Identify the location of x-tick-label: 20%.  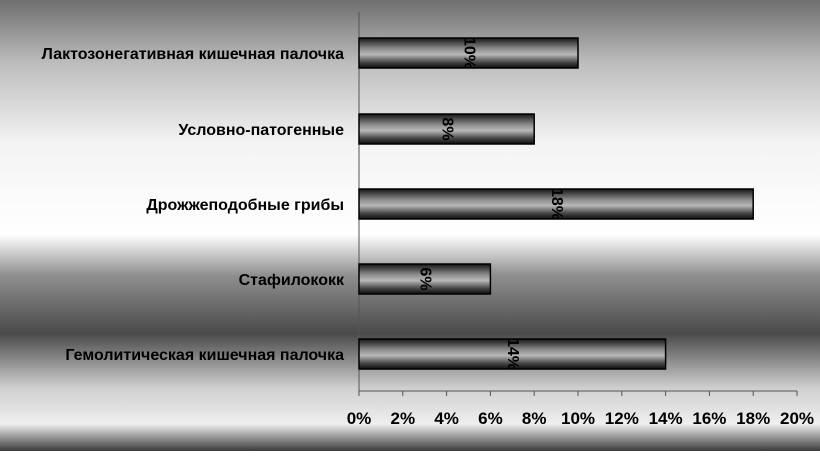
(797, 418).